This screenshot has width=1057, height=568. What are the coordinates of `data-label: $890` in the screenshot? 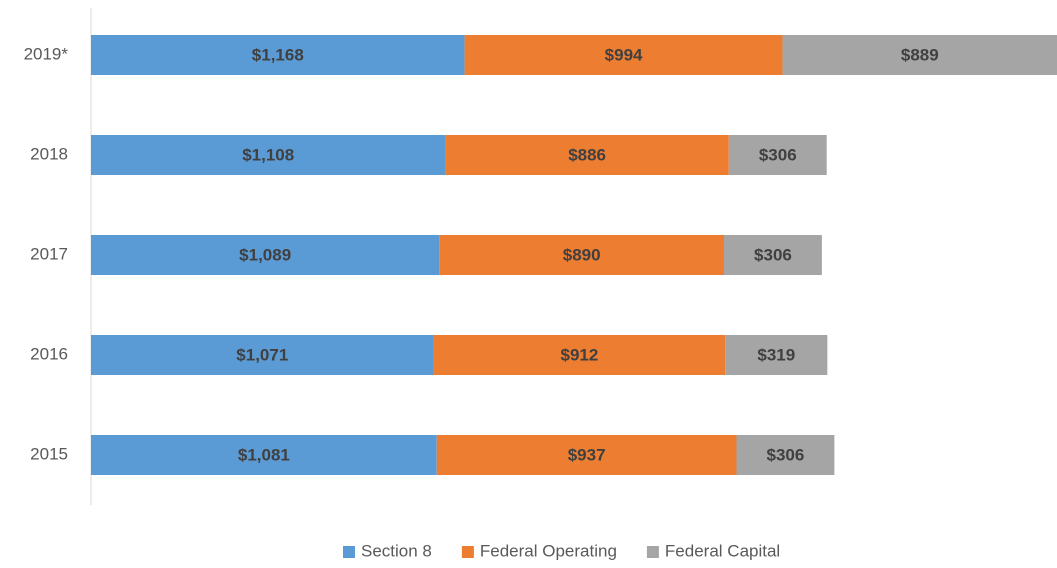 It's located at (582, 254).